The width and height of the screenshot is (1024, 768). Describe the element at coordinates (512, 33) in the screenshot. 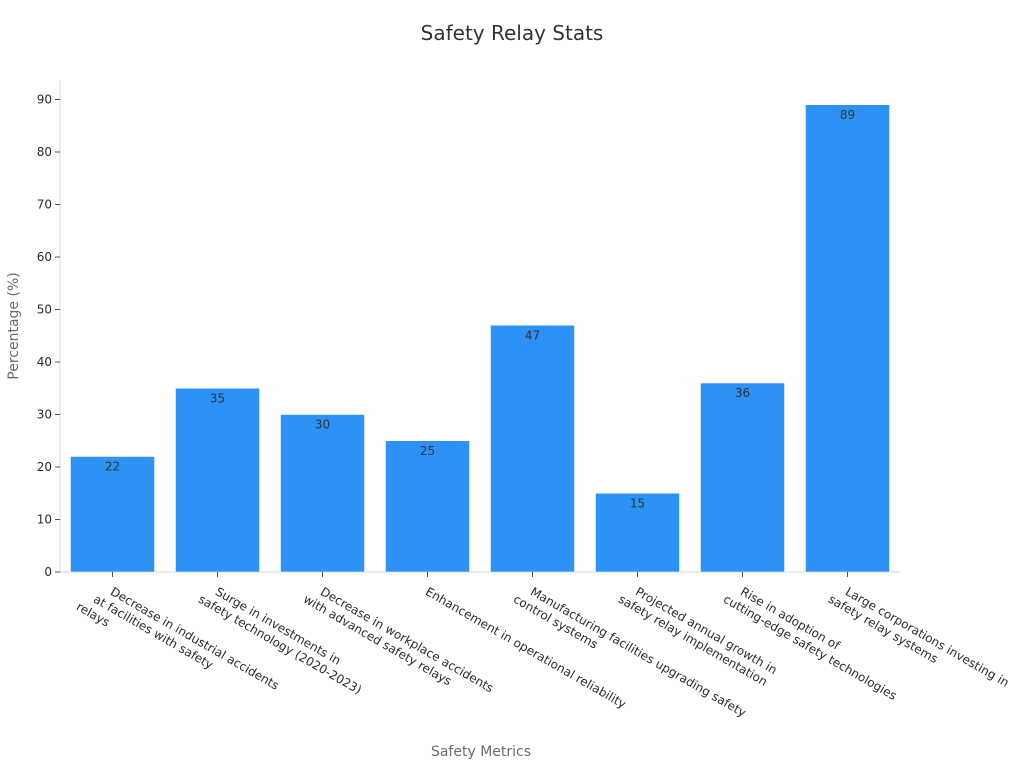

I see `chart-title: Safety Relay Stats` at that location.